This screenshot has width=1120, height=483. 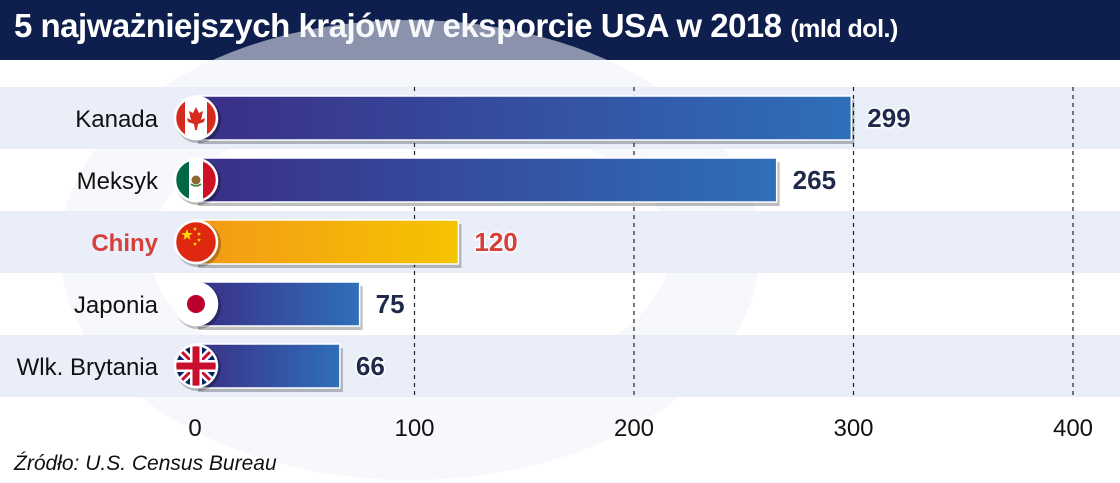 What do you see at coordinates (116, 305) in the screenshot?
I see `category-label: Japonia` at bounding box center [116, 305].